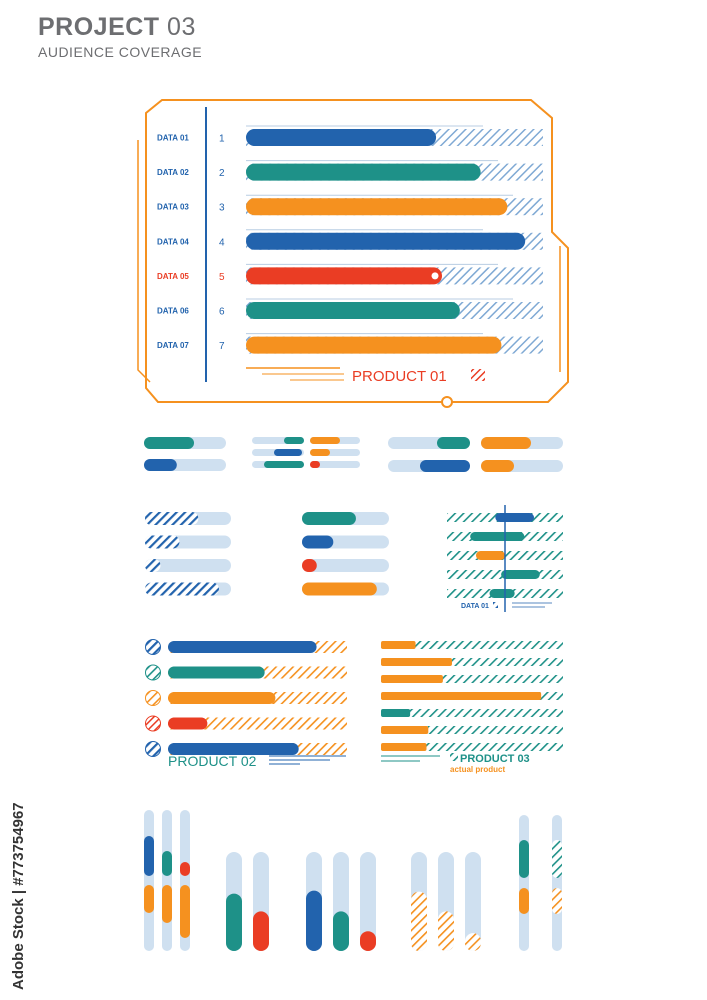 The height and width of the screenshot is (1000, 707). Describe the element at coordinates (222, 208) in the screenshot. I see `index-label: 3` at that location.